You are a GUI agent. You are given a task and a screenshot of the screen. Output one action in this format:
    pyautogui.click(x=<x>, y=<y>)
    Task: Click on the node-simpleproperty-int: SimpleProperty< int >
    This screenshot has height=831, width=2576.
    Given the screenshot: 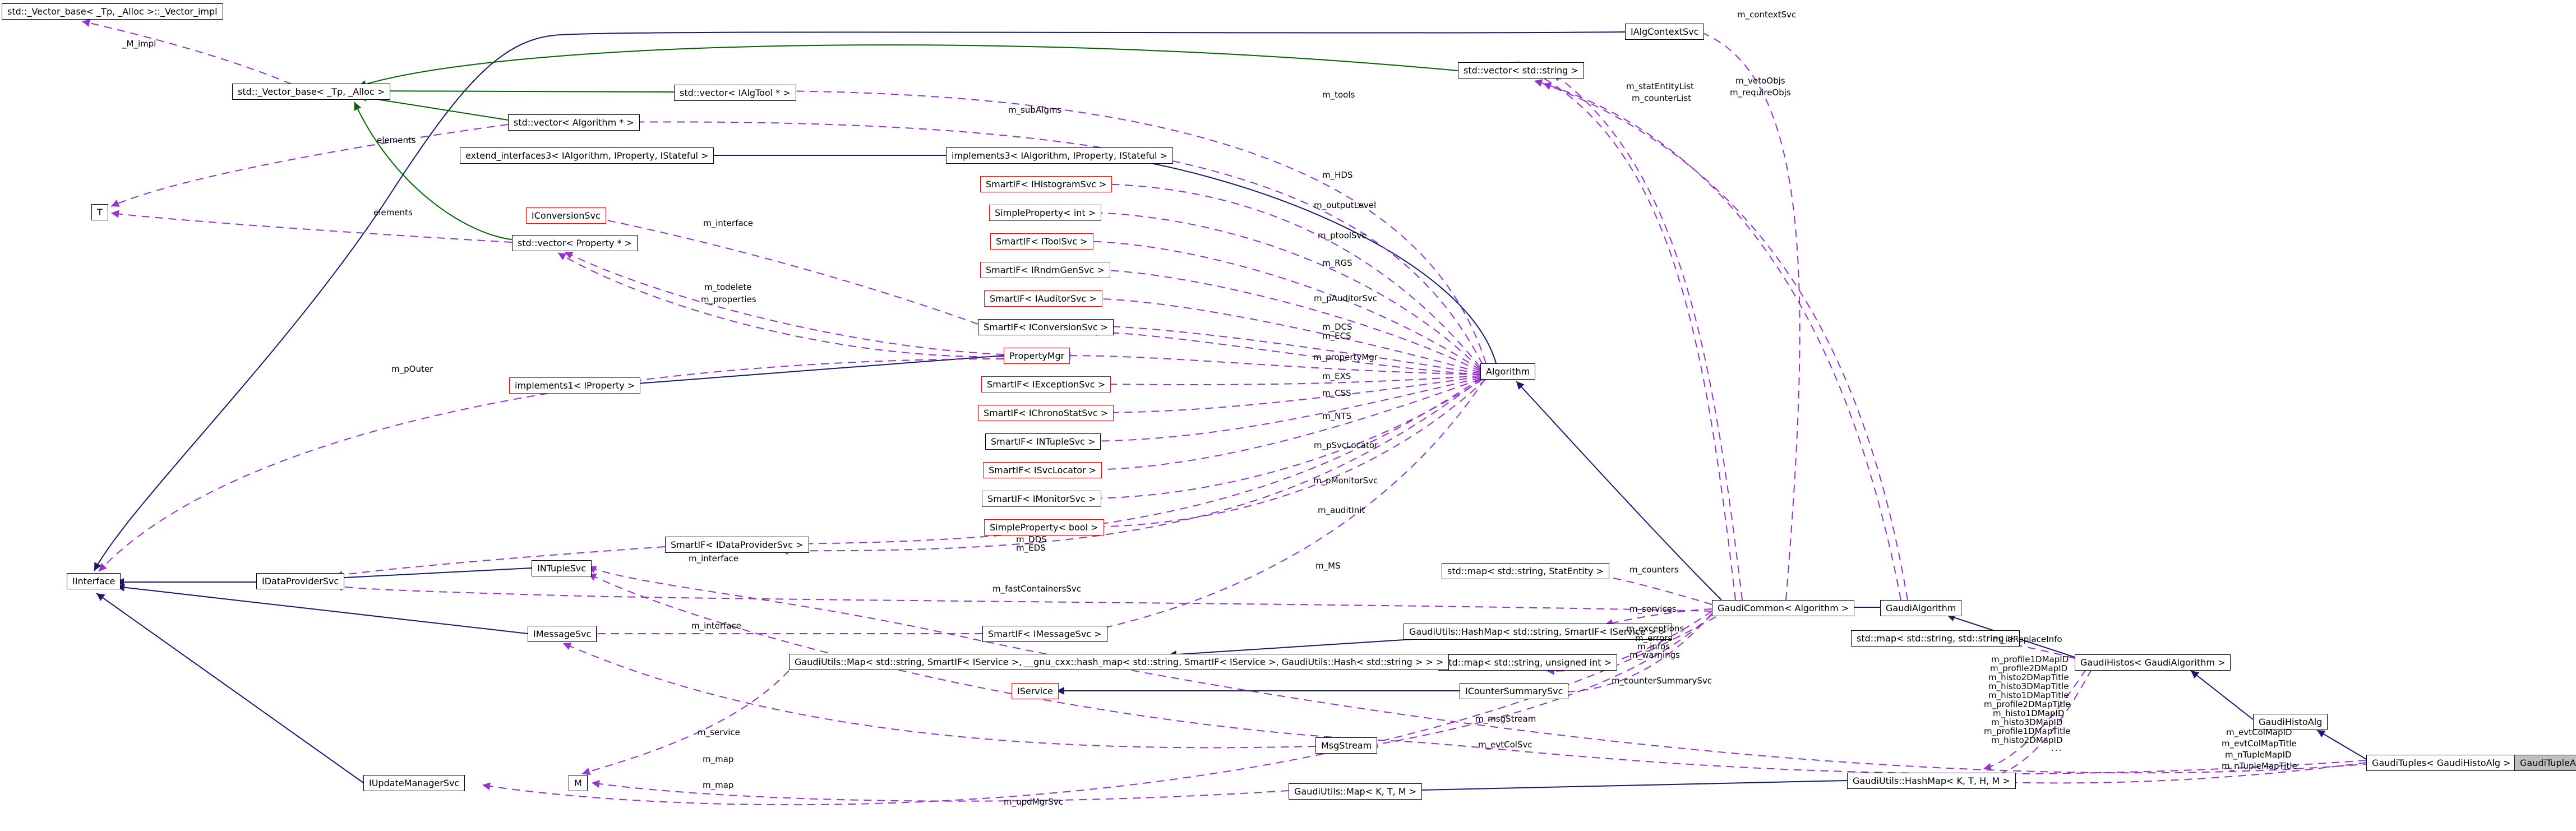 What is the action you would take?
    pyautogui.click(x=1045, y=213)
    